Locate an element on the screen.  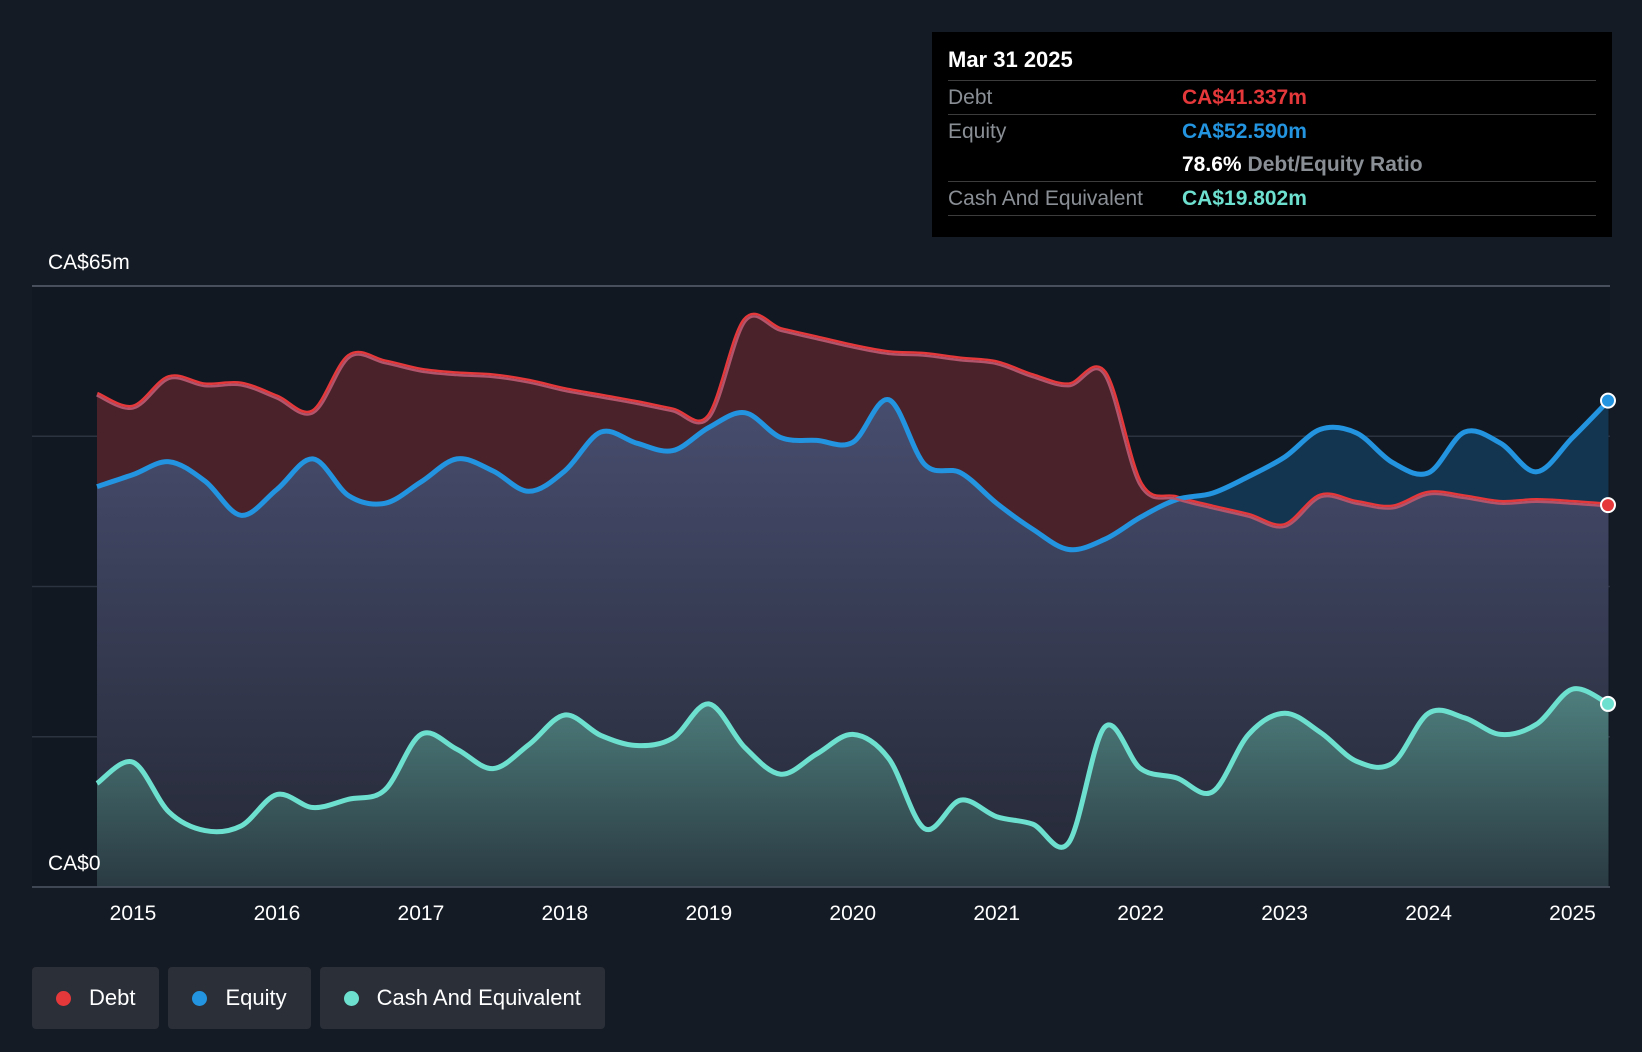
y-axis-min-label: CA$0 is located at coordinates (74, 863).